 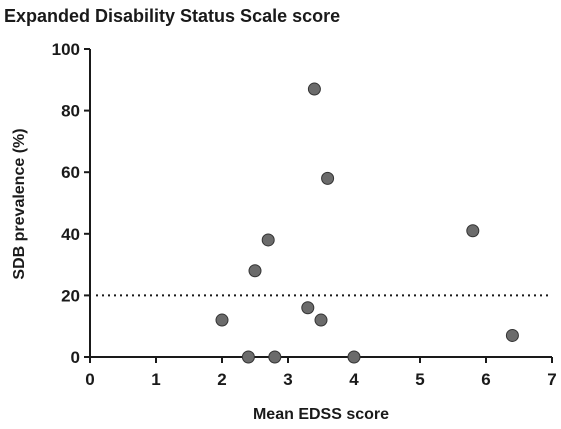 What do you see at coordinates (75, 357) in the screenshot?
I see `y-tick-label-0: 0` at bounding box center [75, 357].